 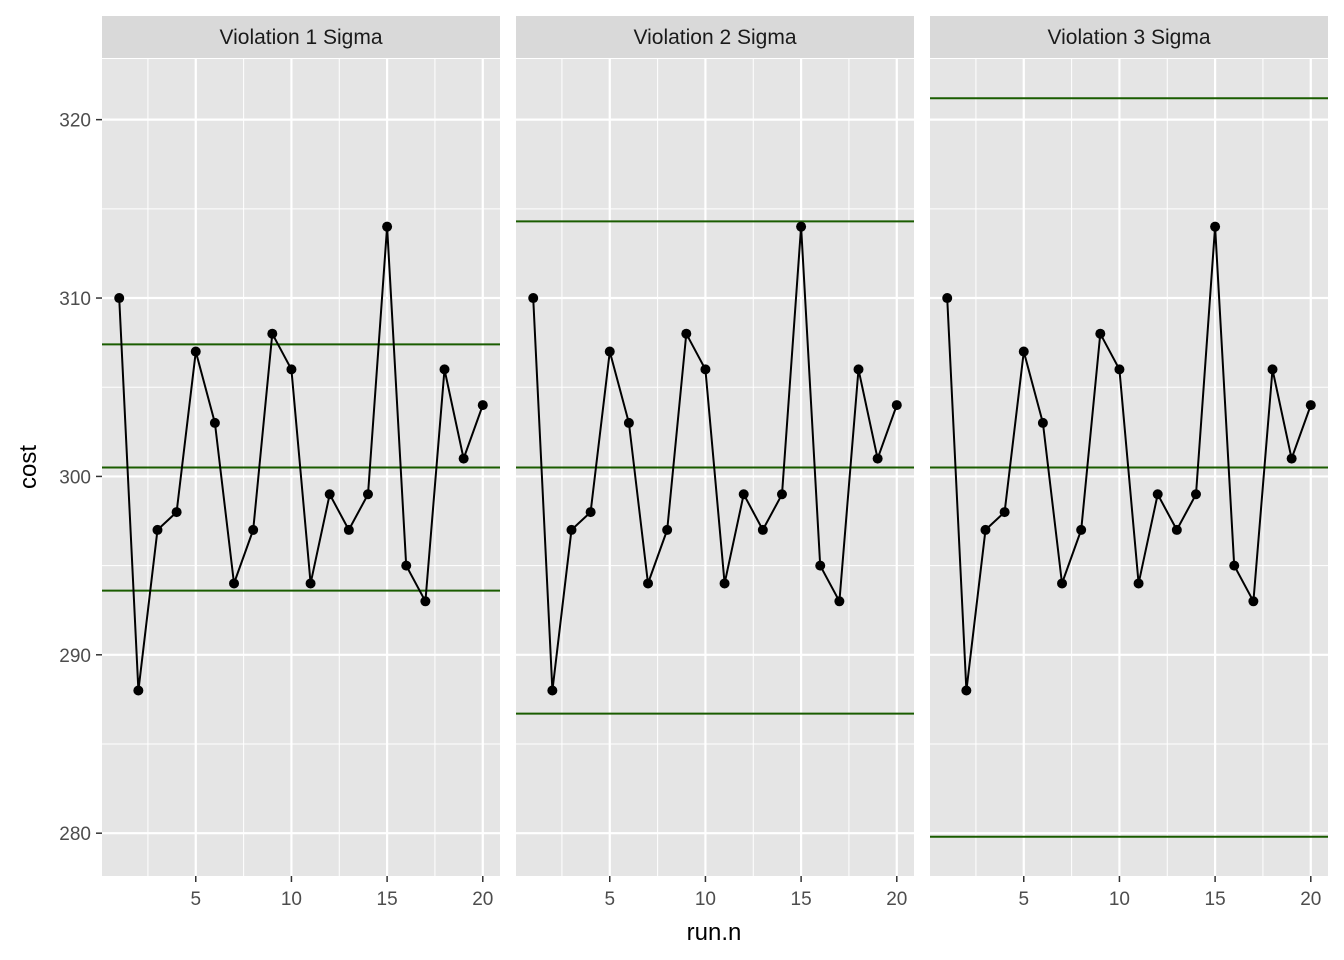 I want to click on y-tick-label: 280, so click(x=75, y=834).